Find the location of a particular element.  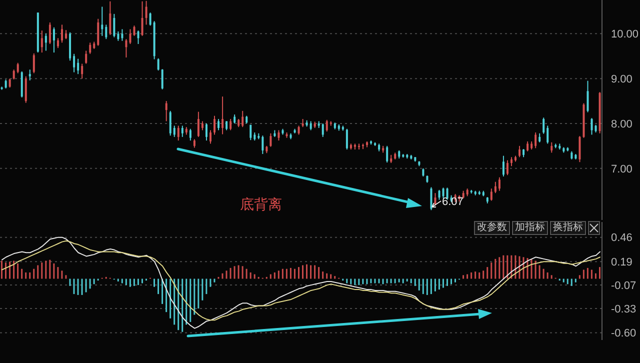

y-tick-label: 0.19 is located at coordinates (621, 262).